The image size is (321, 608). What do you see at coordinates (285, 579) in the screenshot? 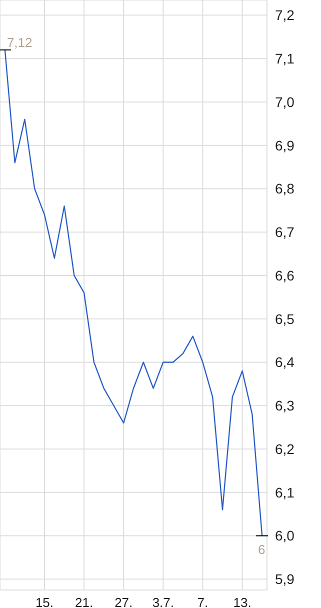
I see `y-tick-label: 5,9` at bounding box center [285, 579].